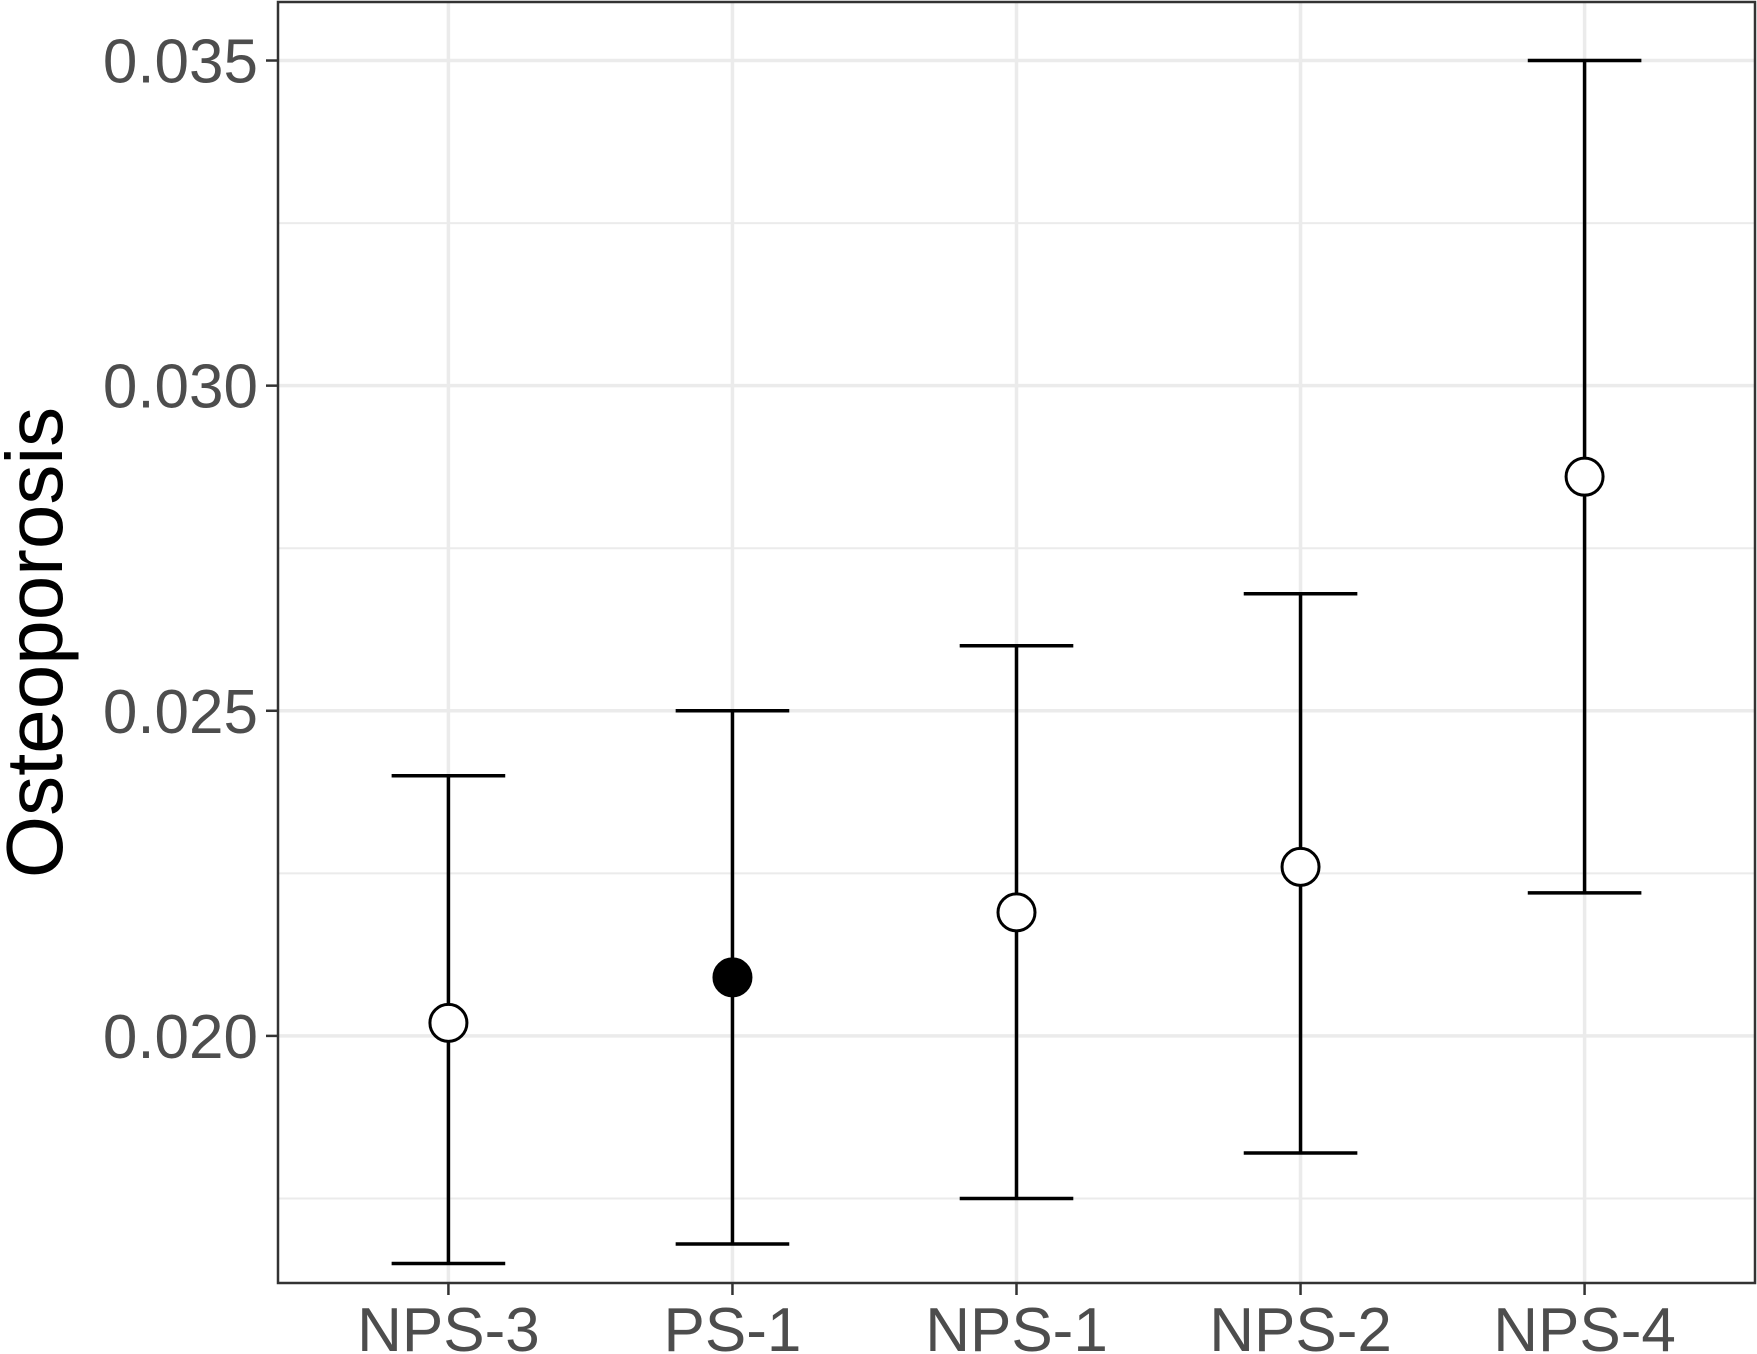  Describe the element at coordinates (180, 62) in the screenshot. I see `y-tick-label: 0.035` at that location.